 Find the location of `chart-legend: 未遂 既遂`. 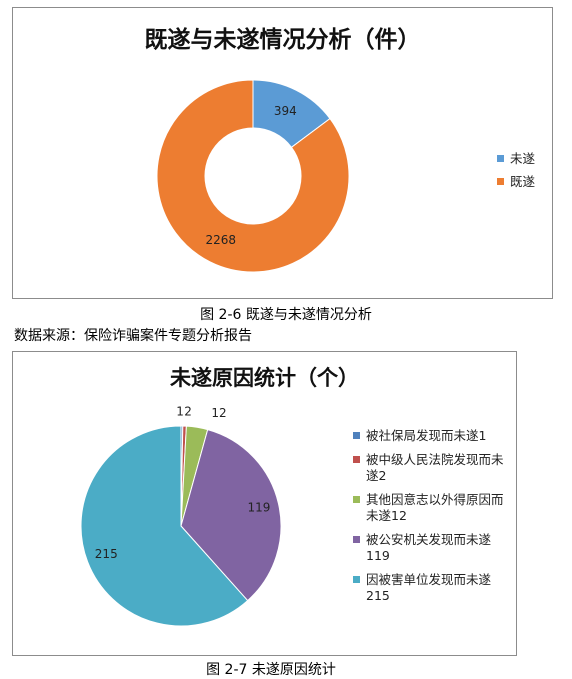

chart-legend: 未遂 既遂 is located at coordinates (516, 174).